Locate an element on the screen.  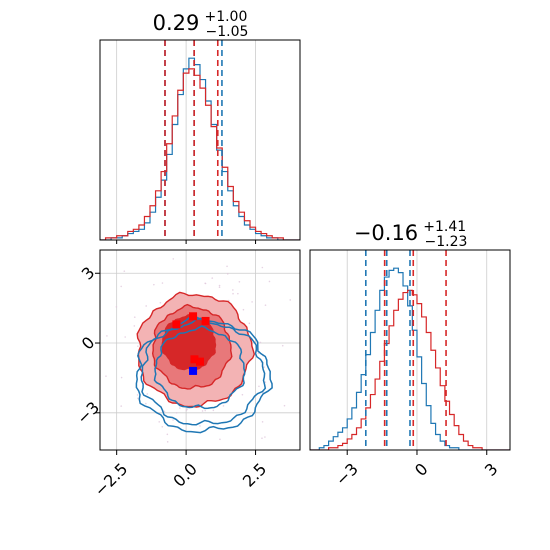
title-param-2-plus: +1.41 is located at coordinates (444, 227).